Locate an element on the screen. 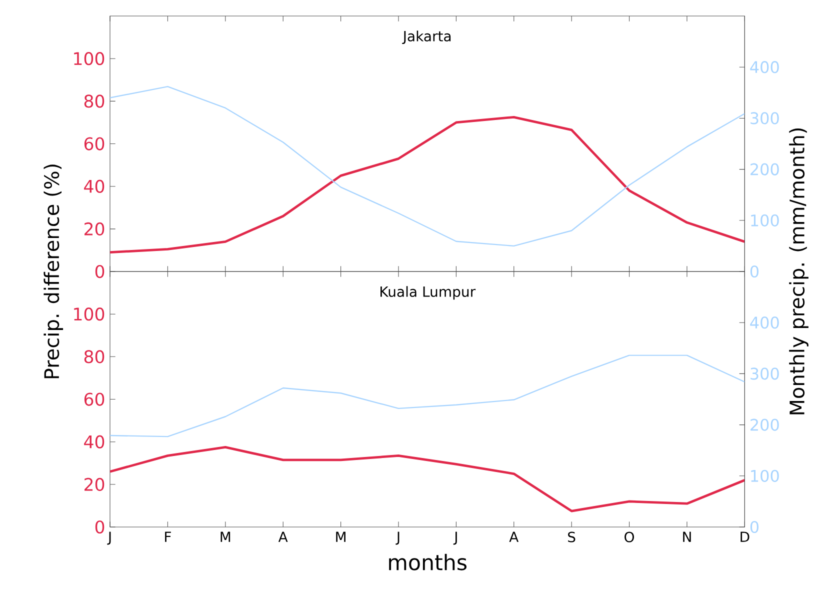  text: Jakarta is located at coordinates (426, 37).